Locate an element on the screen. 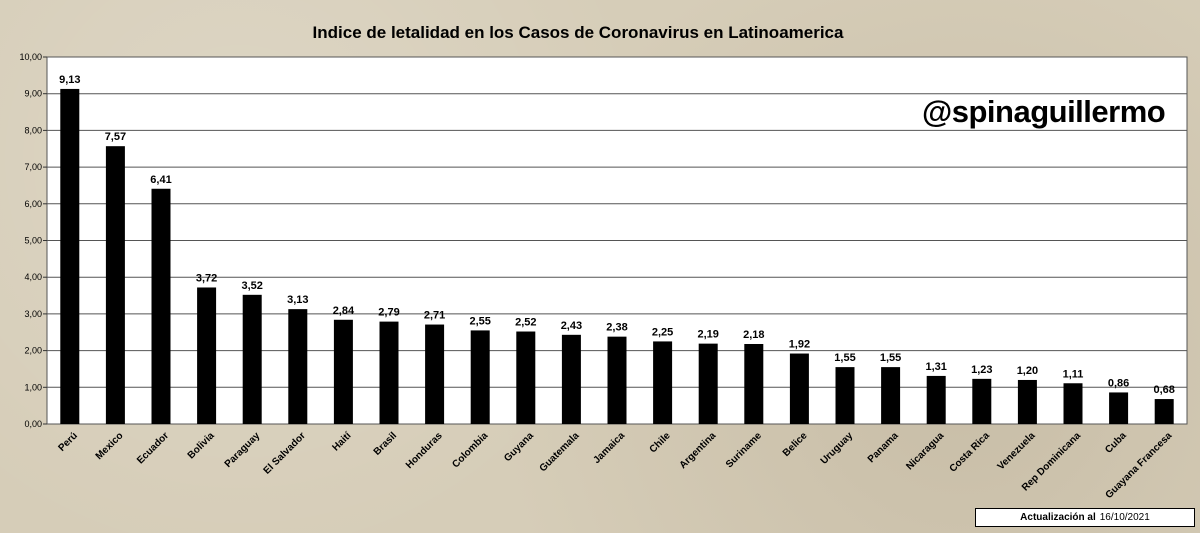 This screenshot has width=1200, height=533. data-label: 2,55 is located at coordinates (479, 321).